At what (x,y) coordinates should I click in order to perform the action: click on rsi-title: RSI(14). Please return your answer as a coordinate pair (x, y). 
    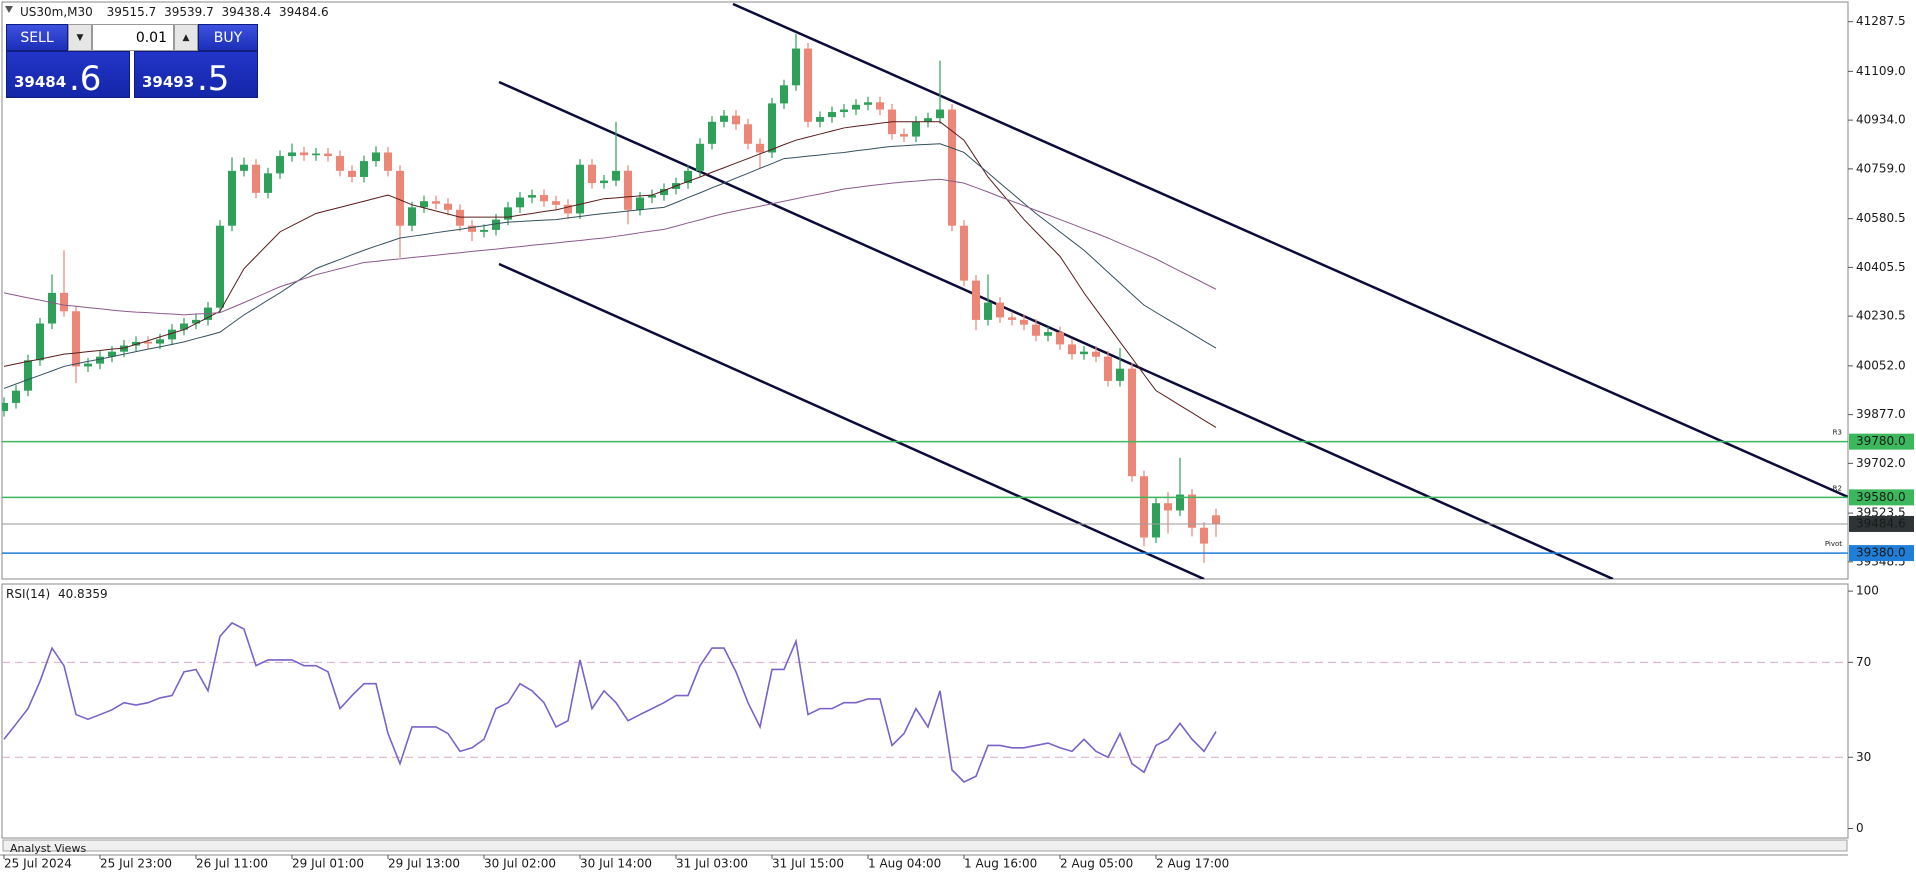
    Looking at the image, I should click on (28, 594).